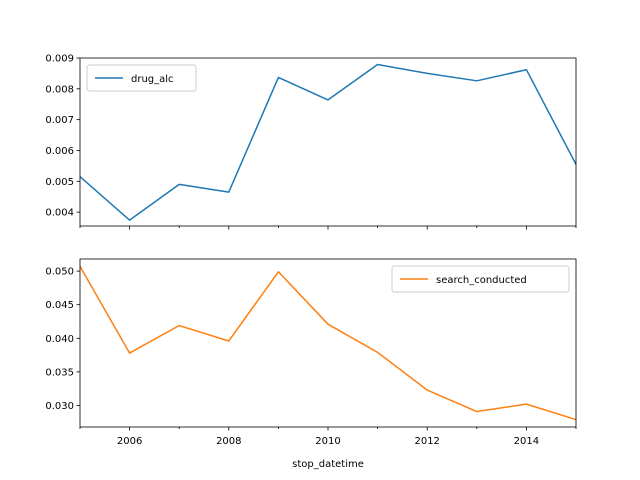  I want to click on y-tick-label: 0.040, so click(59, 339).